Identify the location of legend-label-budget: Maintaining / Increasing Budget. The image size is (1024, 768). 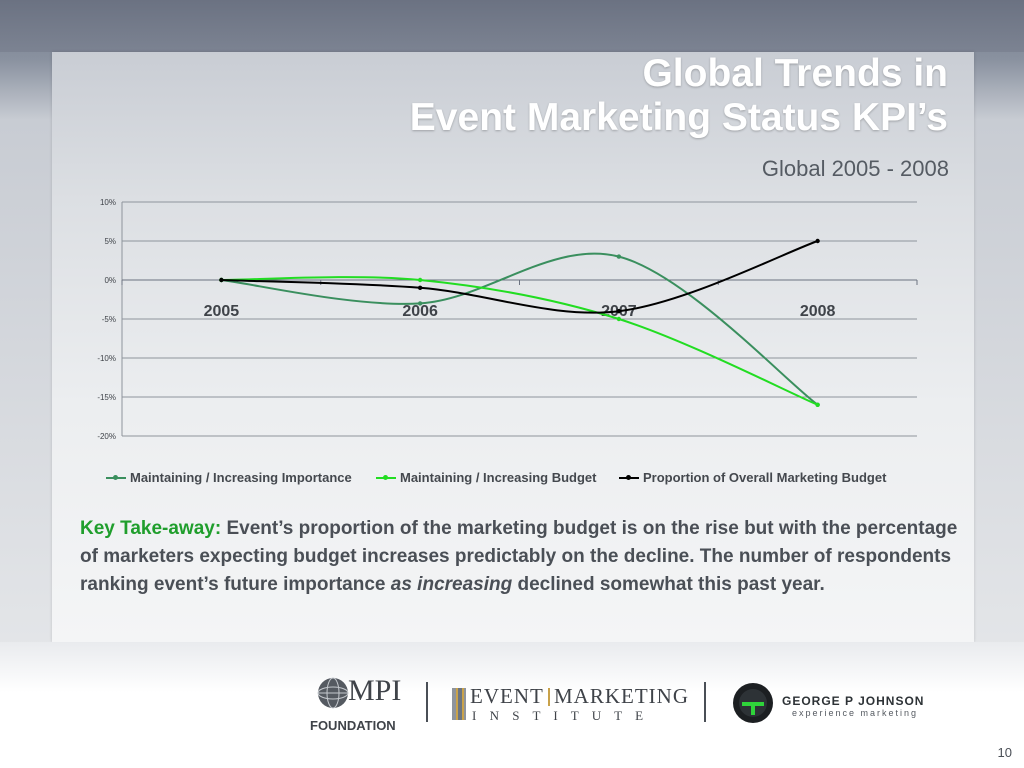
(498, 477).